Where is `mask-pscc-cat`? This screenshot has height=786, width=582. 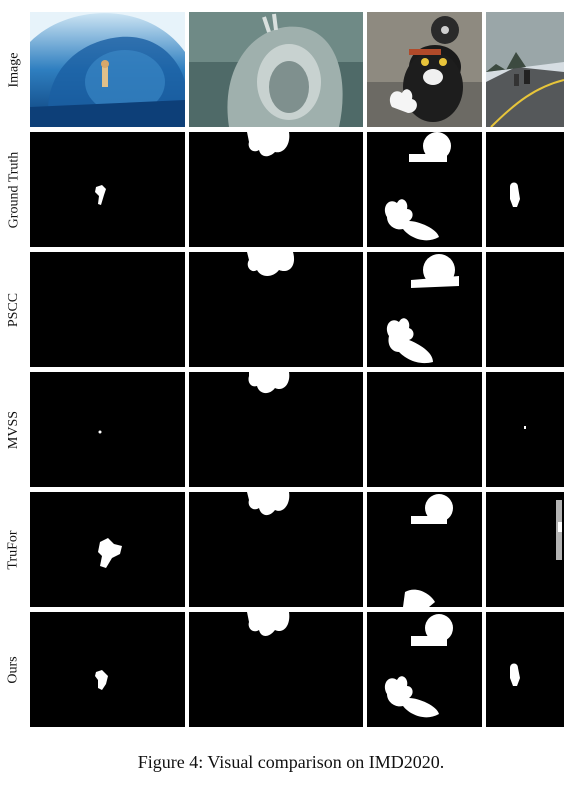 mask-pscc-cat is located at coordinates (424, 309).